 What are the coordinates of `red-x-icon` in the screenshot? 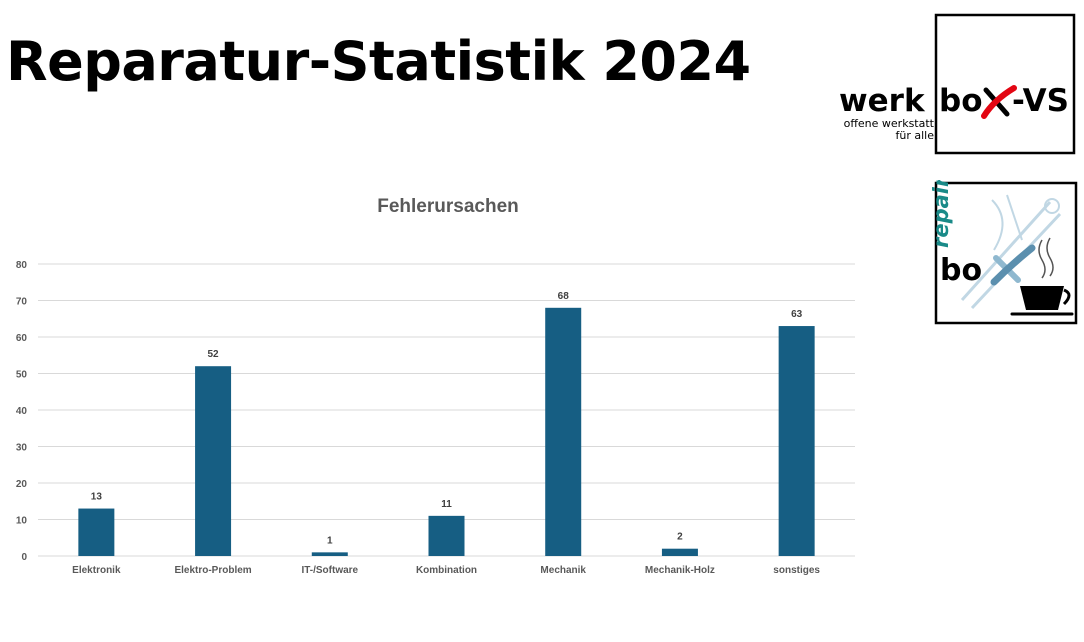 It's located at (999, 102).